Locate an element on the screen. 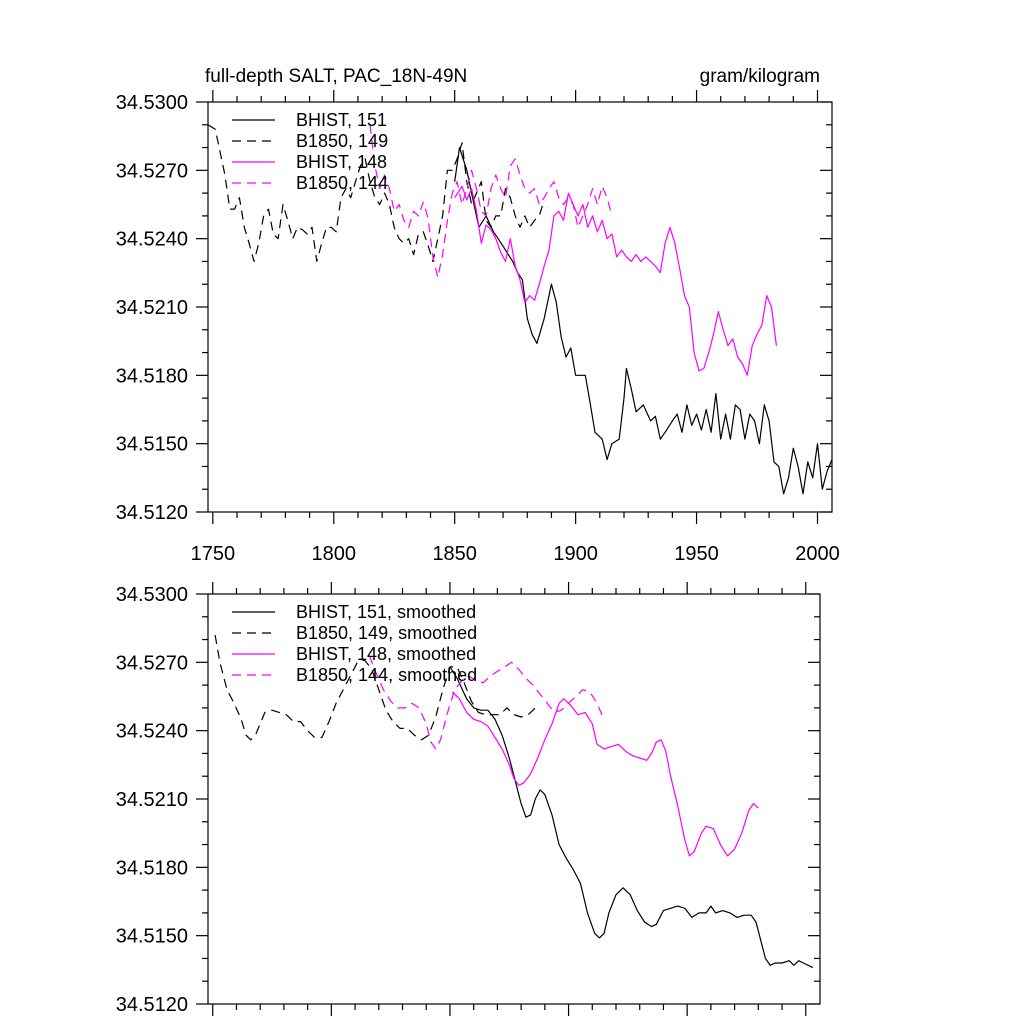  legend-label-bhist-148-smoothed: BHIST, 148, smoothed is located at coordinates (386, 654).